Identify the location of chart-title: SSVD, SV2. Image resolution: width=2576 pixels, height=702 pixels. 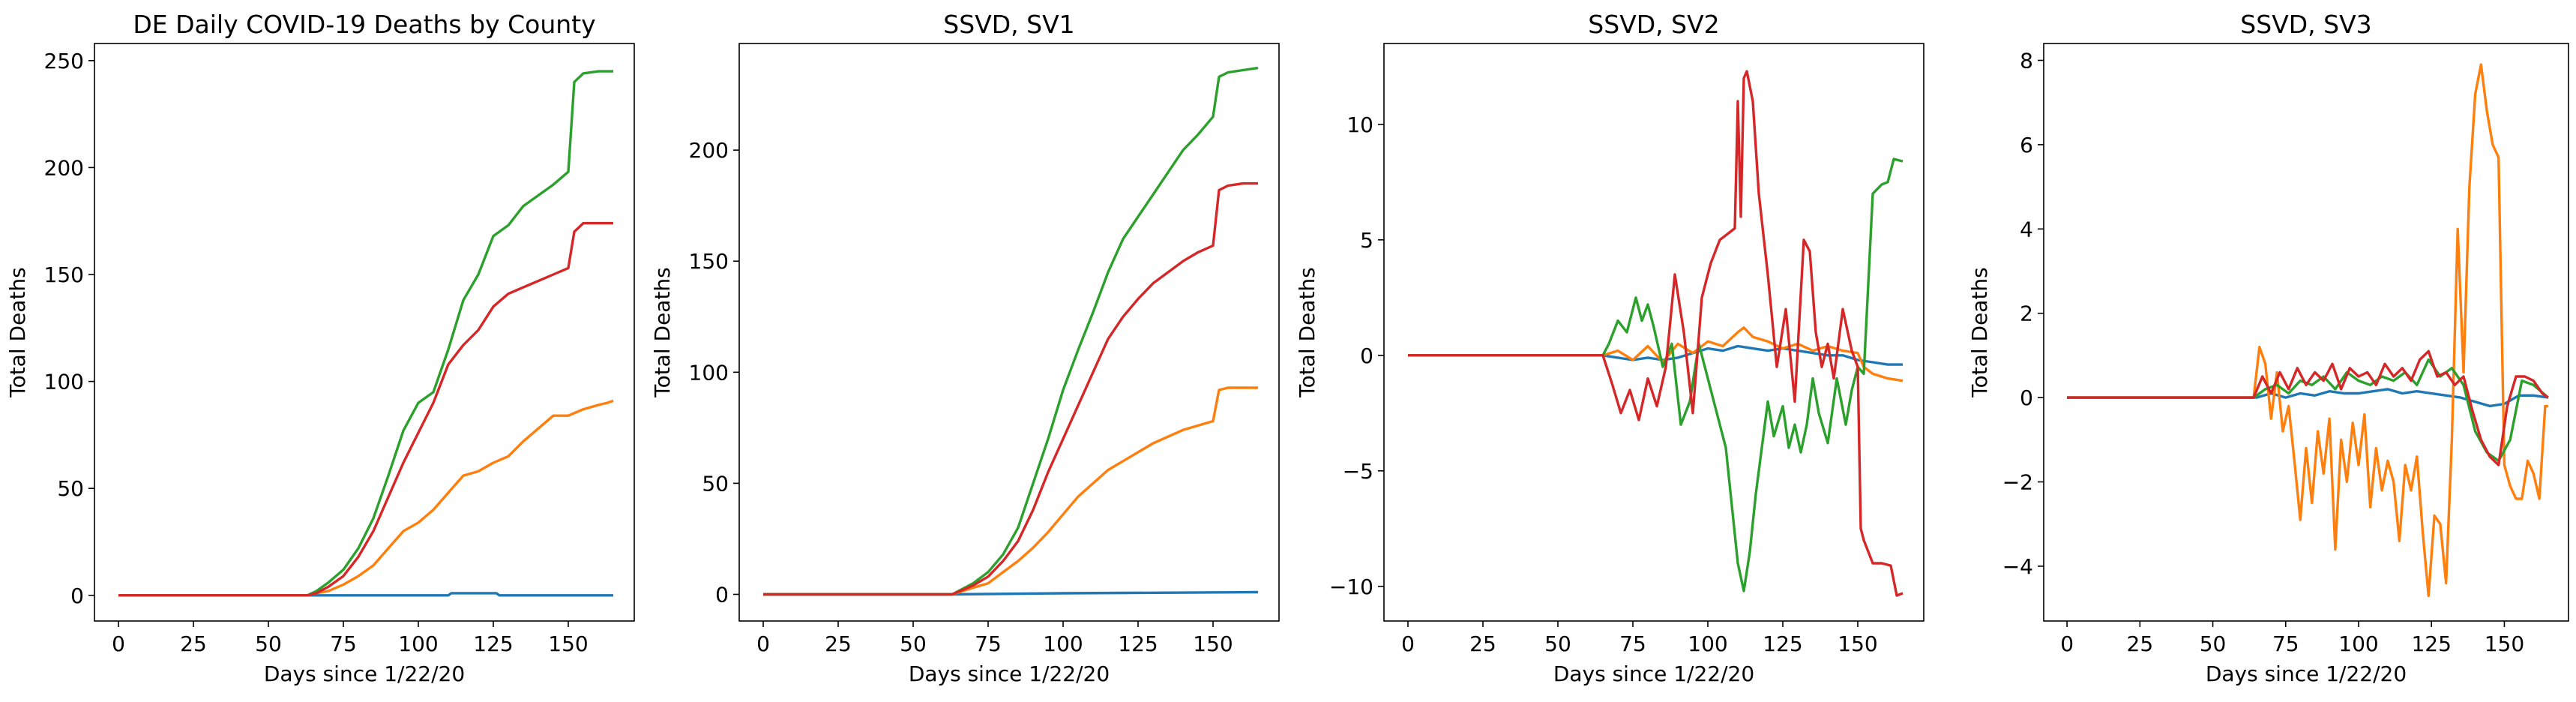
(1654, 24).